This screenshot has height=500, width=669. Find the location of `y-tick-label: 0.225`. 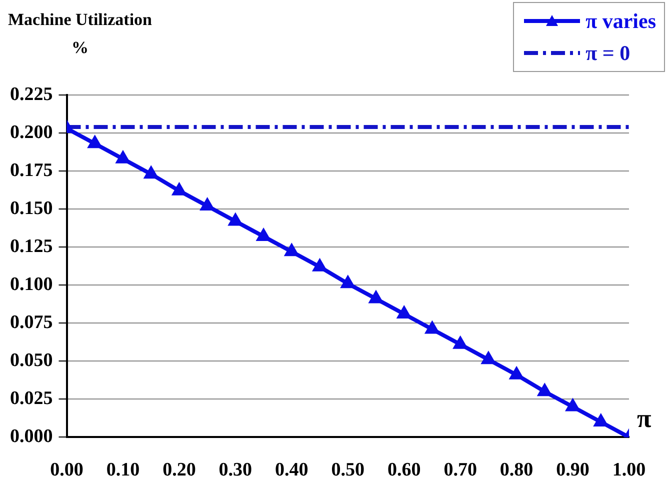

y-tick-label: 0.225 is located at coordinates (31, 94).